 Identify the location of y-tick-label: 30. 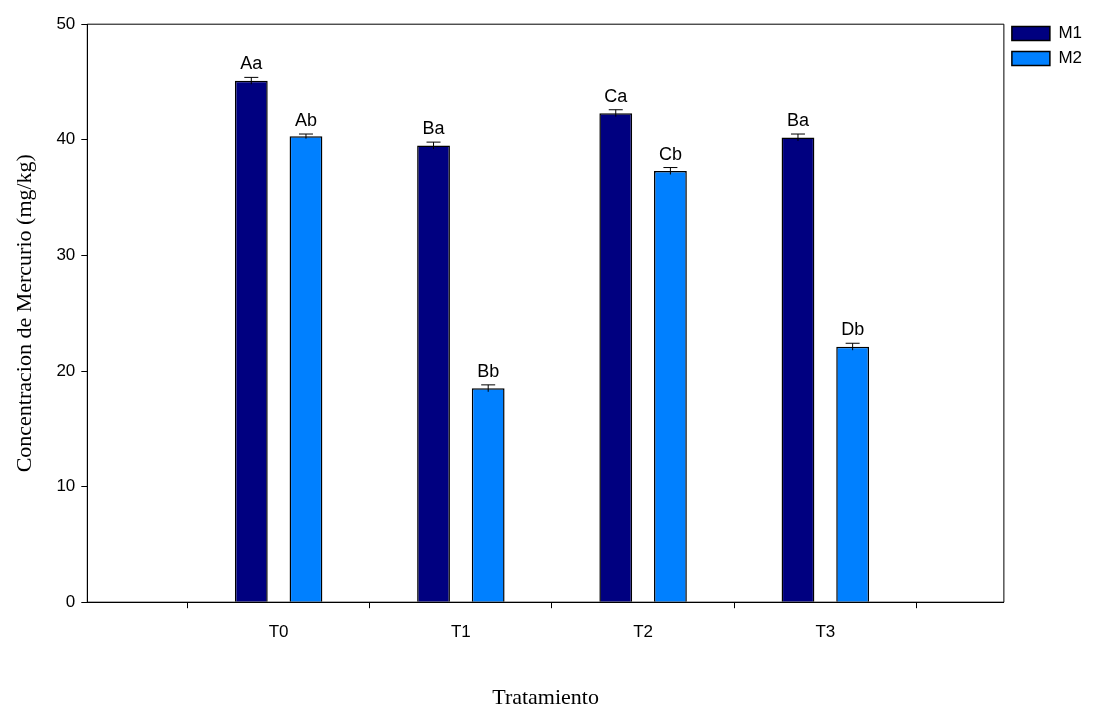
(66, 255).